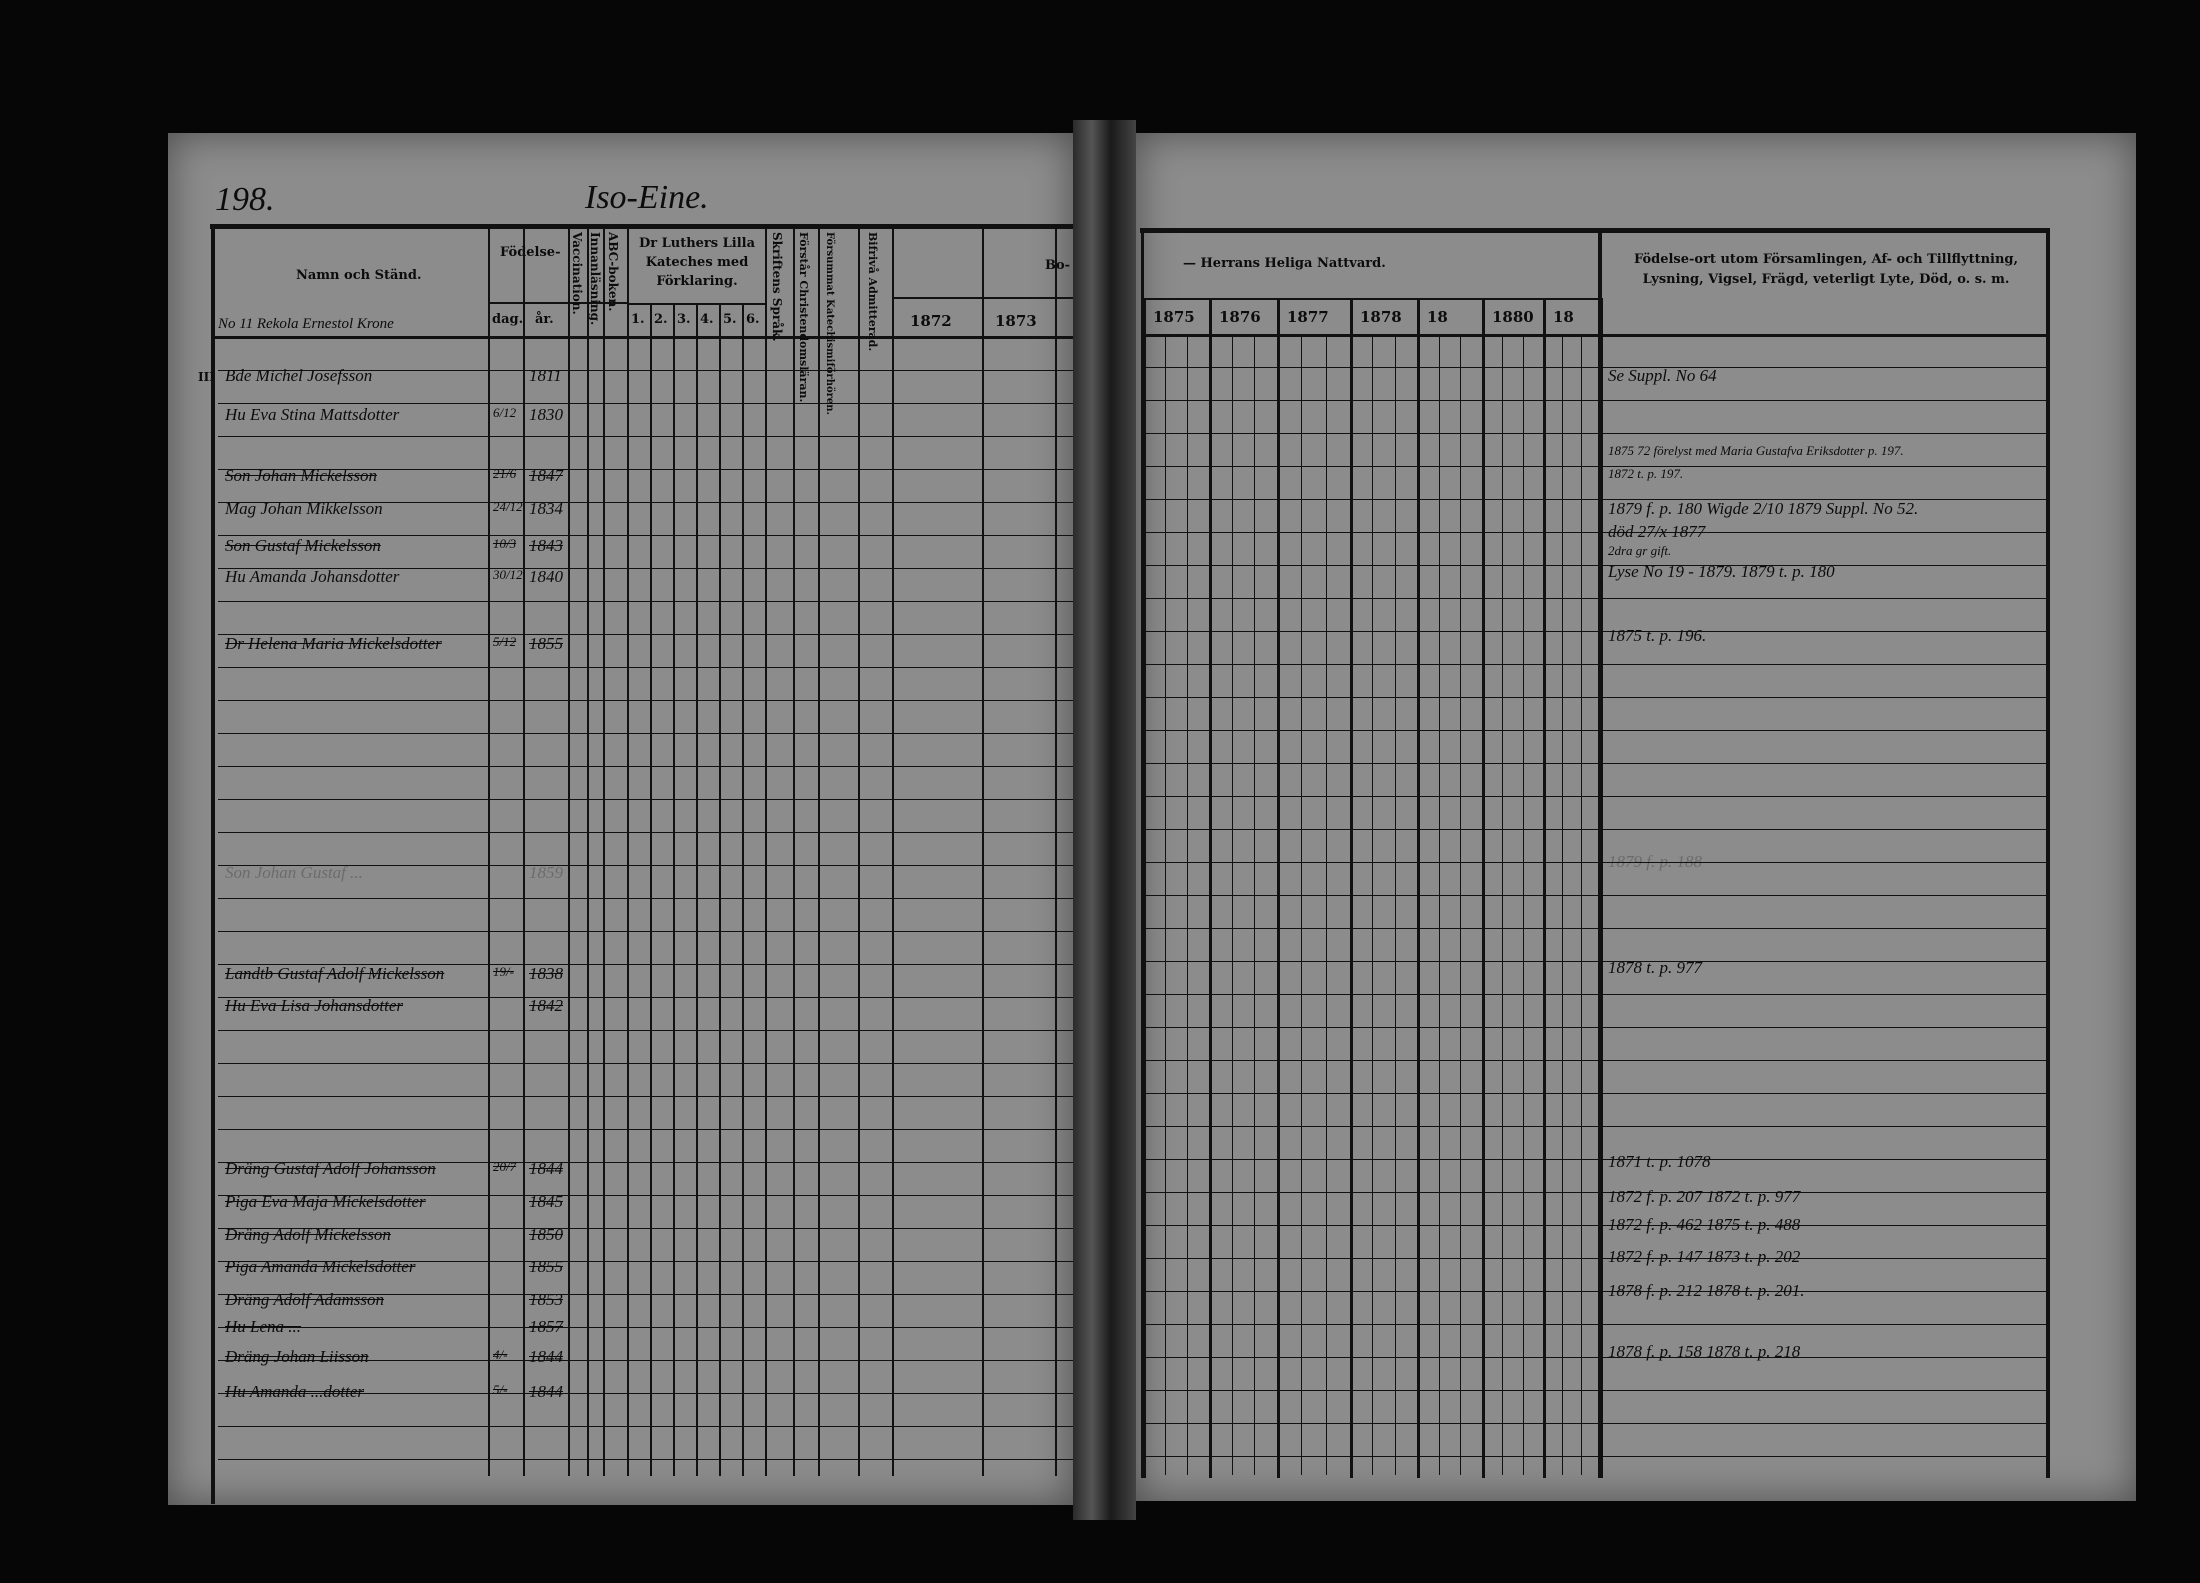 The height and width of the screenshot is (1583, 2200). What do you see at coordinates (330, 1168) in the screenshot?
I see `entry-name: Dräng Gustaf Adolf Johansson` at bounding box center [330, 1168].